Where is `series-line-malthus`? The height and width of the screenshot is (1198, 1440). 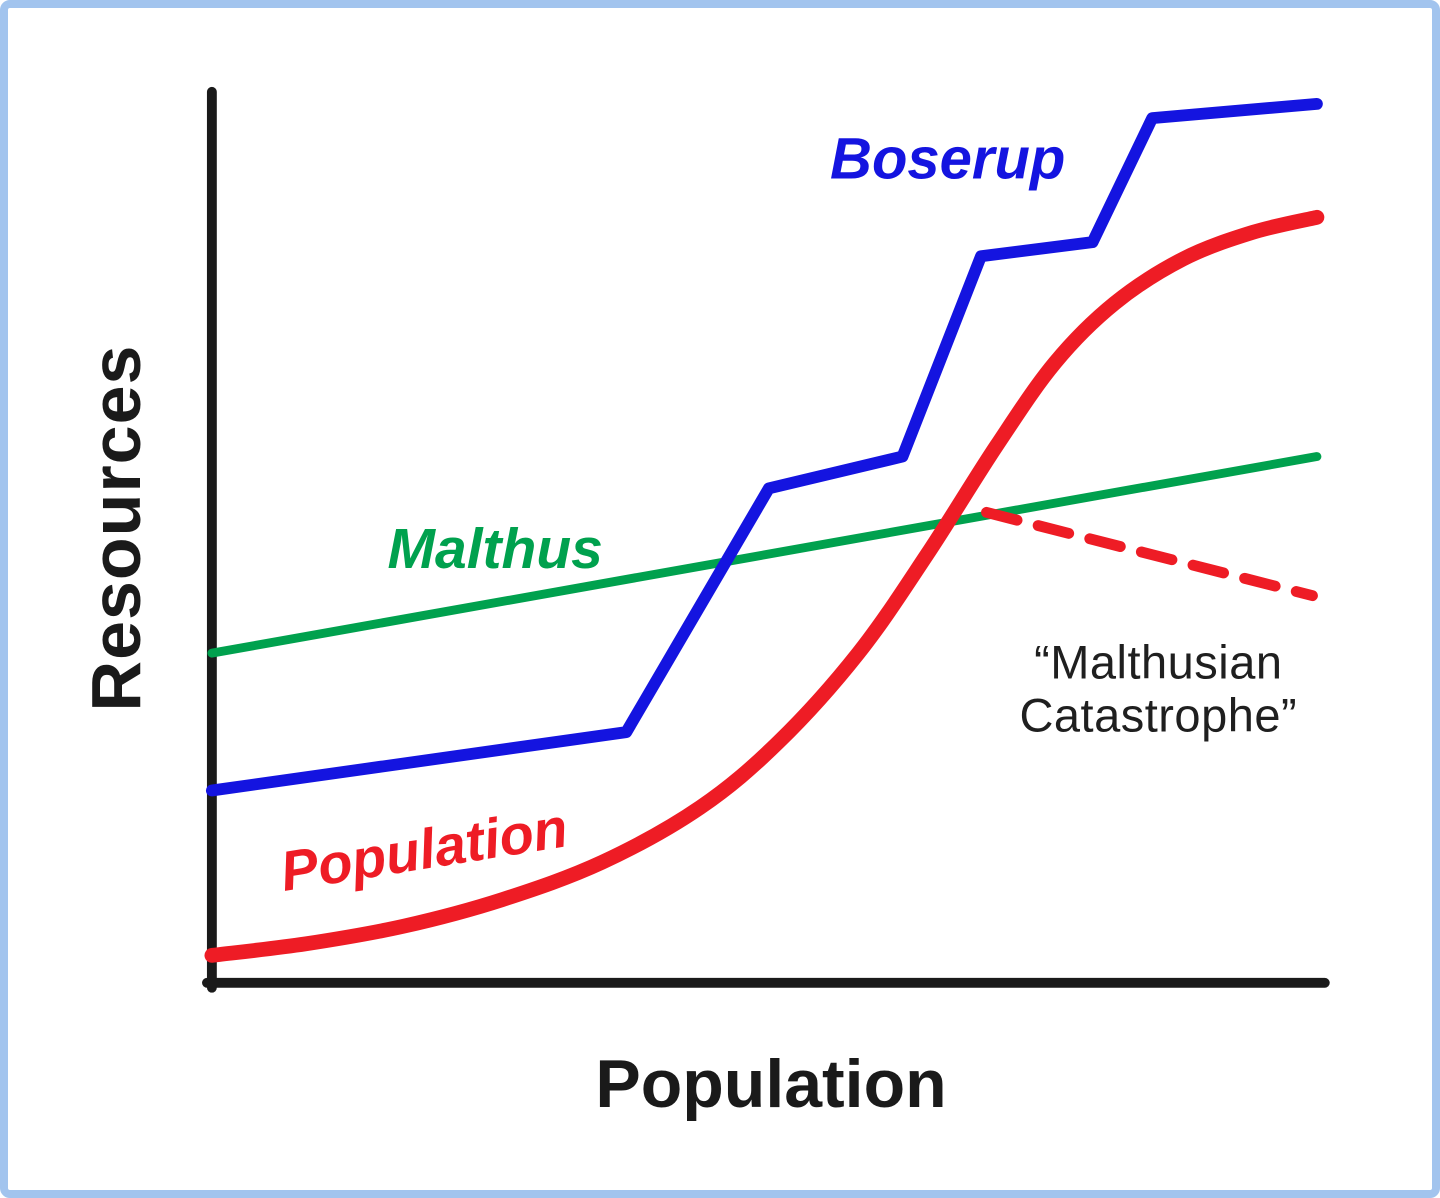
series-line-malthus is located at coordinates (764, 555).